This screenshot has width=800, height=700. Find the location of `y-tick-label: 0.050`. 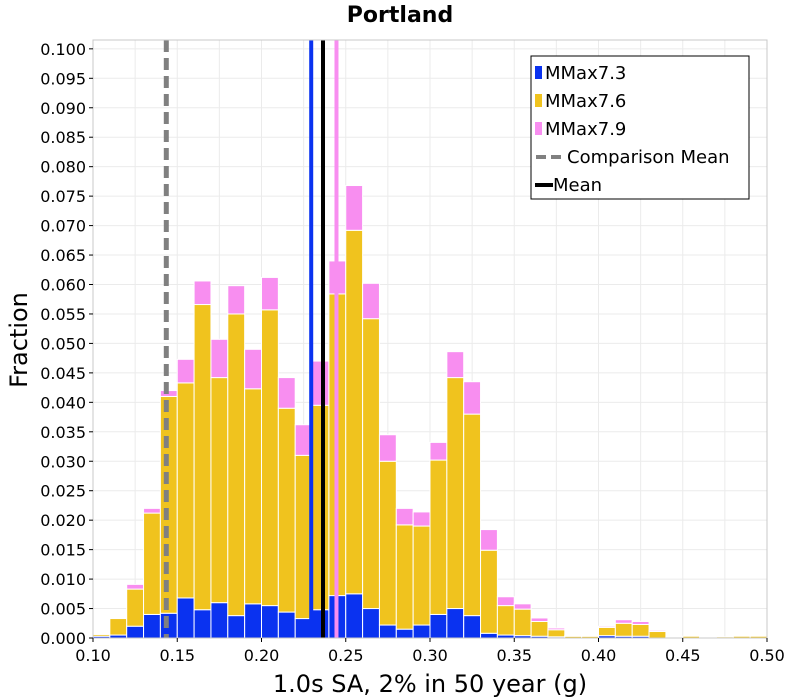

y-tick-label: 0.050 is located at coordinates (63, 343).